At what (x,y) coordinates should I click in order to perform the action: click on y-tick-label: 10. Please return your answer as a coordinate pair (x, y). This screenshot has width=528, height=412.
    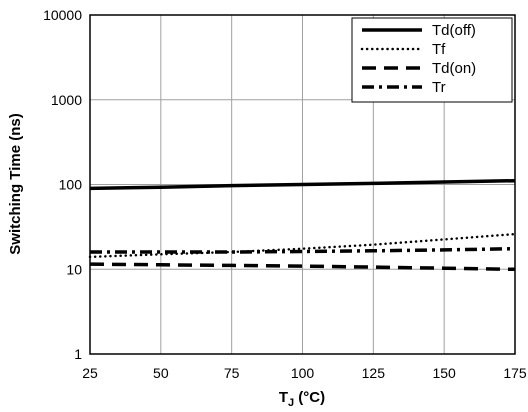
    Looking at the image, I should click on (74, 269).